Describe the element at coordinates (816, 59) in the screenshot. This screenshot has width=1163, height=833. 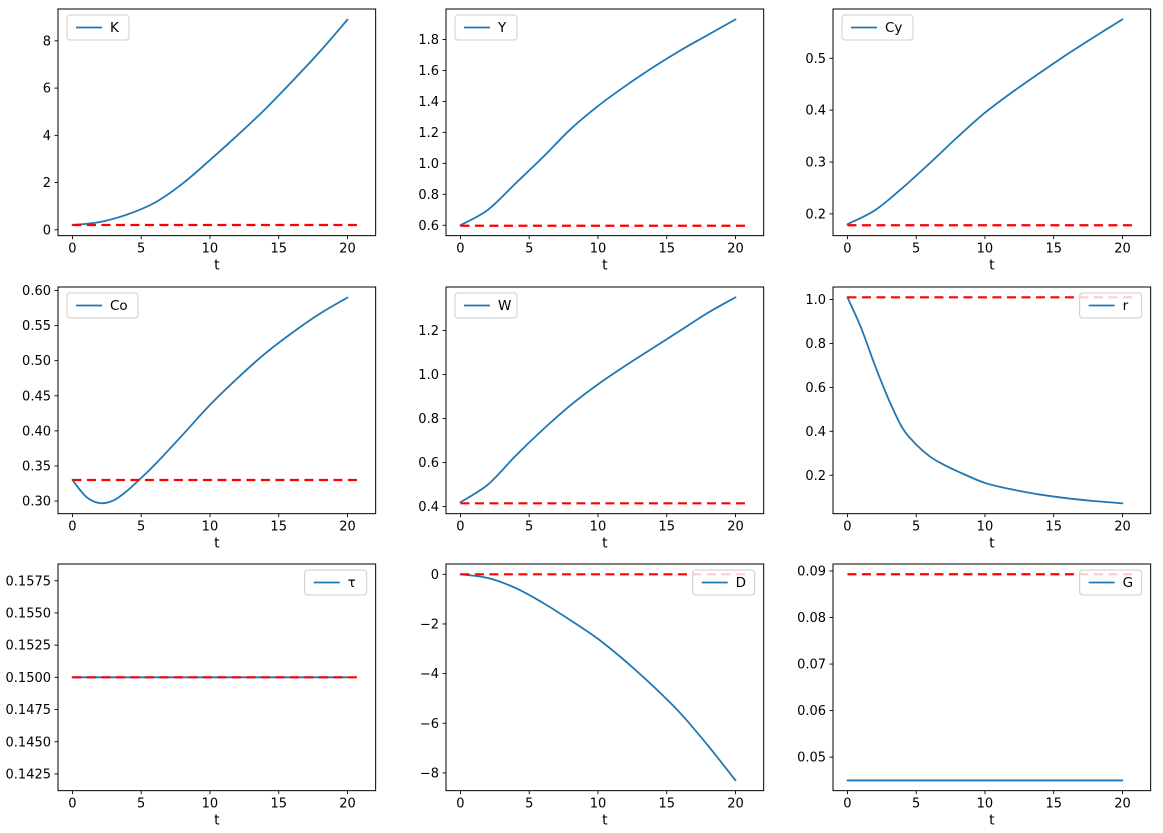
I see `y-tick-label: 0.5` at that location.